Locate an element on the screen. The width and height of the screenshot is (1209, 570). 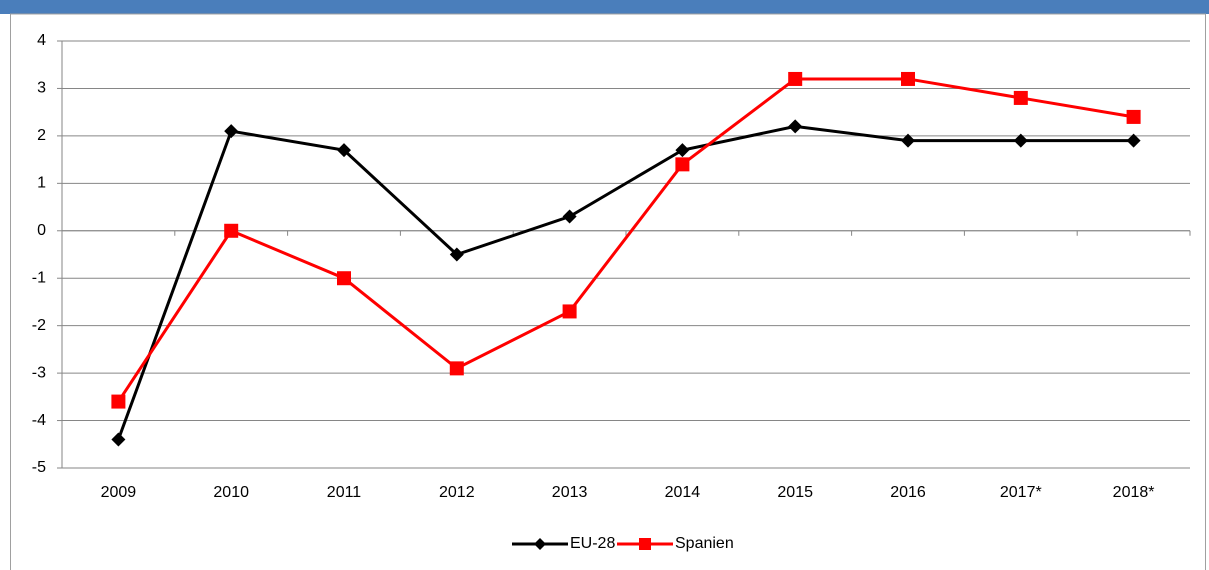
y-tick-label: -3 is located at coordinates (39, 372).